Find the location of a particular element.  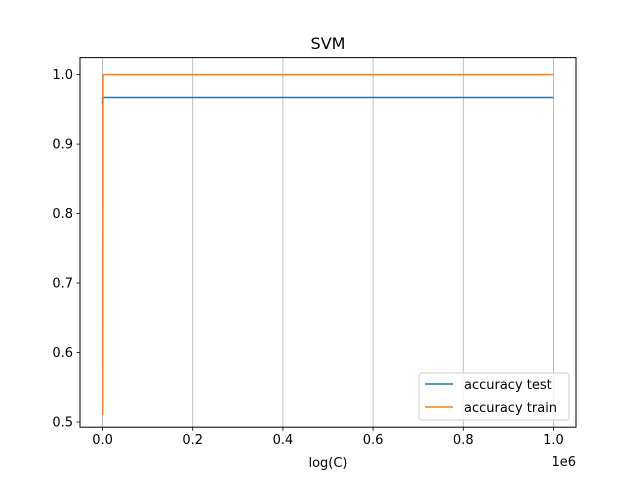

x-axis-offset-label: 1e6 is located at coordinates (563, 462).